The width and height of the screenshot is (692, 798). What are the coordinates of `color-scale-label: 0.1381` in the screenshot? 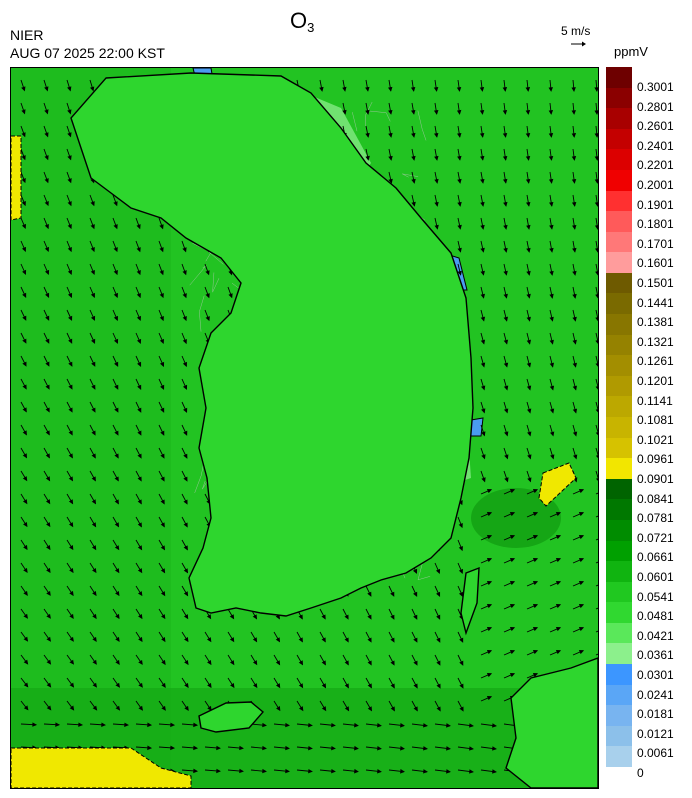 It's located at (655, 322).